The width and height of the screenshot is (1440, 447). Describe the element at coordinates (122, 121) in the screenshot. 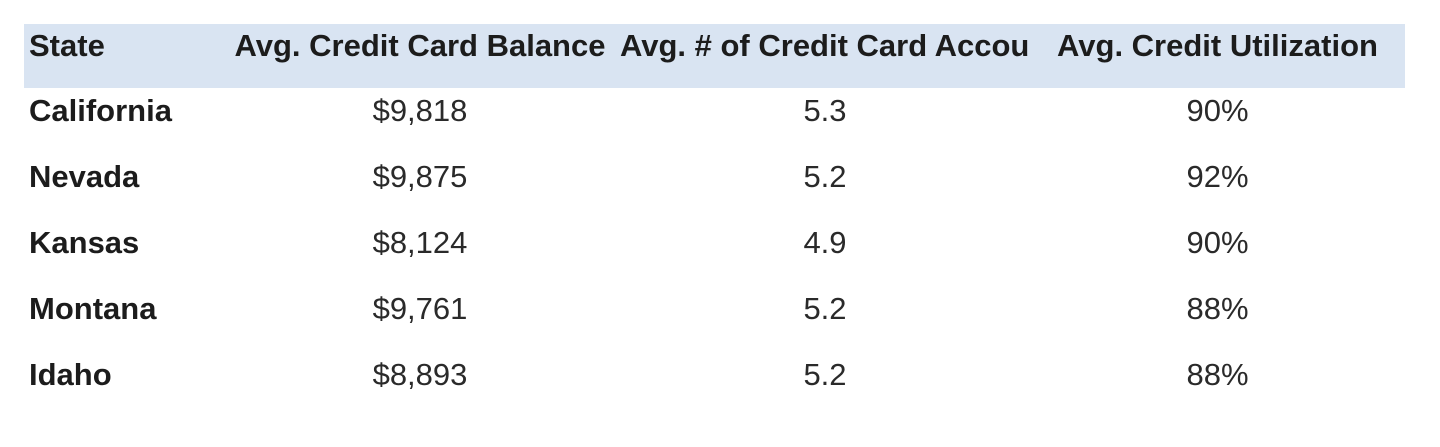

I see `cell-state: California` at that location.